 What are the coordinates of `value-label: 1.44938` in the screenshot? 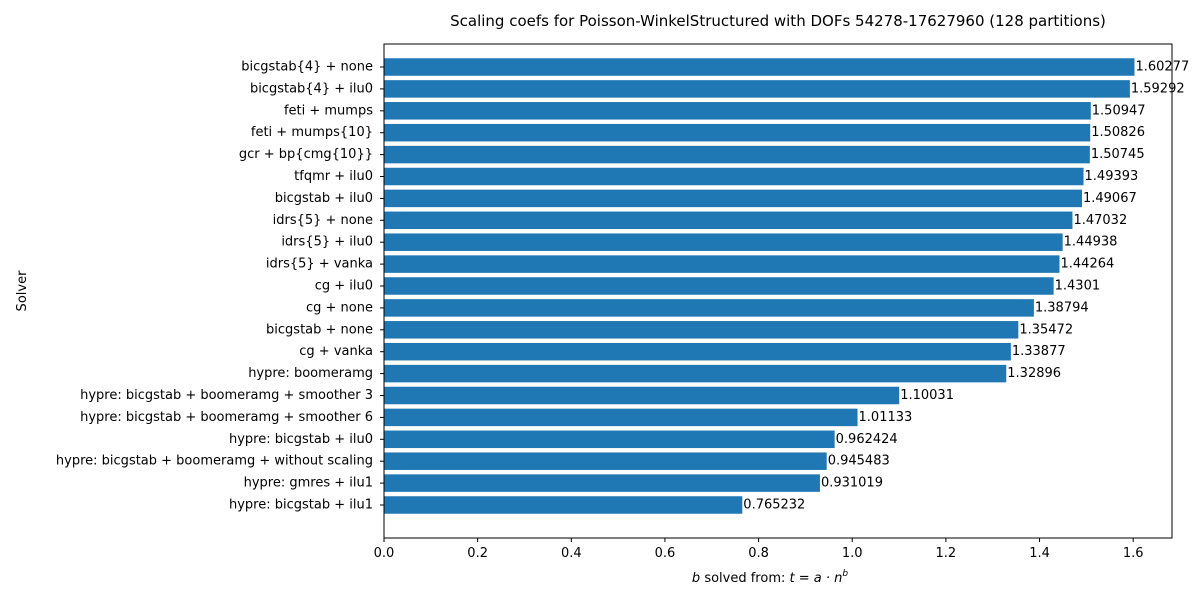 It's located at (1091, 242).